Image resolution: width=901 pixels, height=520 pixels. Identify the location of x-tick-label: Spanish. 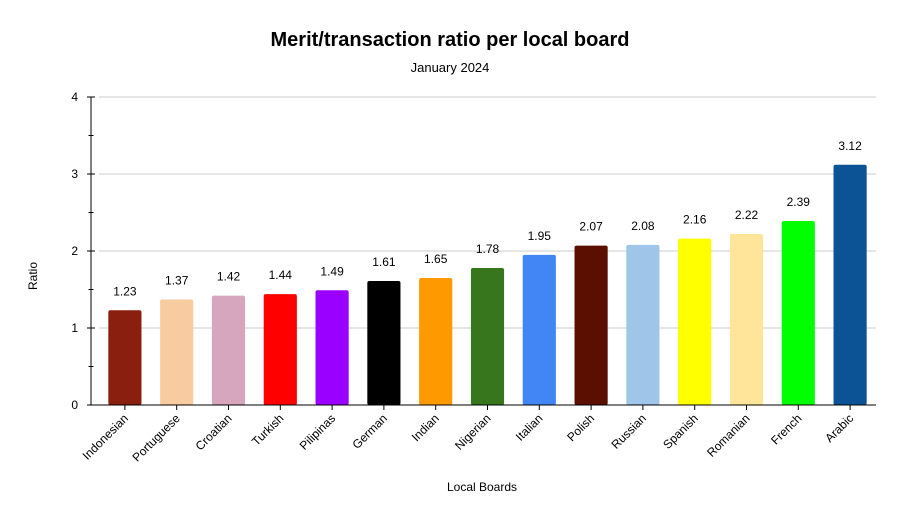
(680, 431).